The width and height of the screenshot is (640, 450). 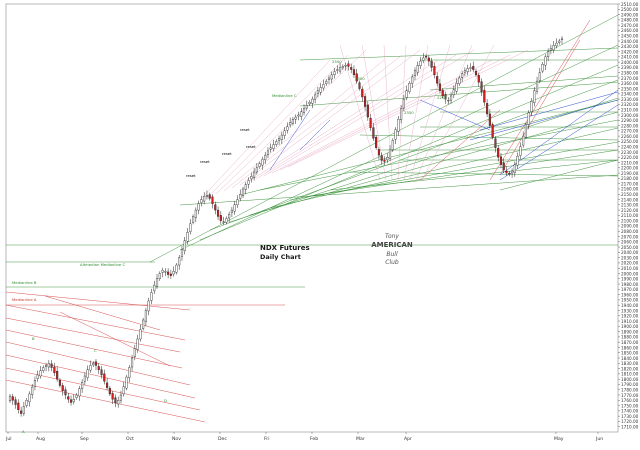 What do you see at coordinates (630, 331) in the screenshot?
I see `price-tick-label: 1890.00` at bounding box center [630, 331].